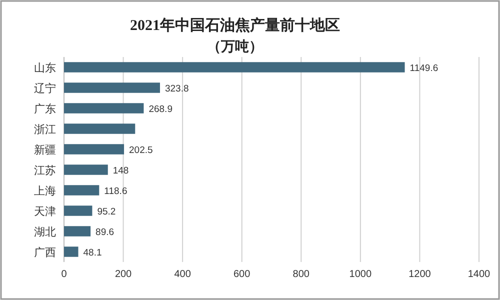 The height and width of the screenshot is (300, 500). I want to click on data-label: 95.2, so click(106, 212).